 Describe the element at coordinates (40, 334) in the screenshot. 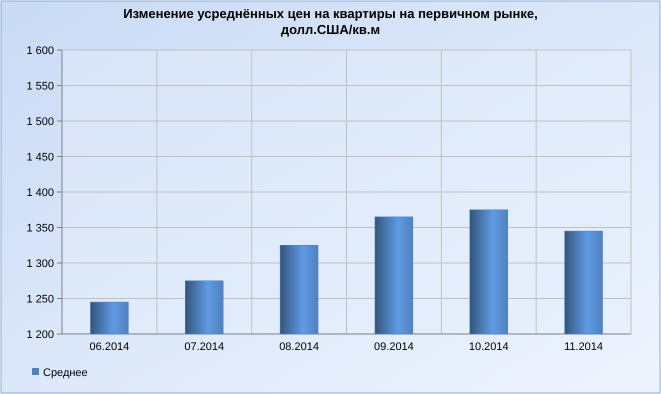

I see `y-tick-label: 1 200` at that location.